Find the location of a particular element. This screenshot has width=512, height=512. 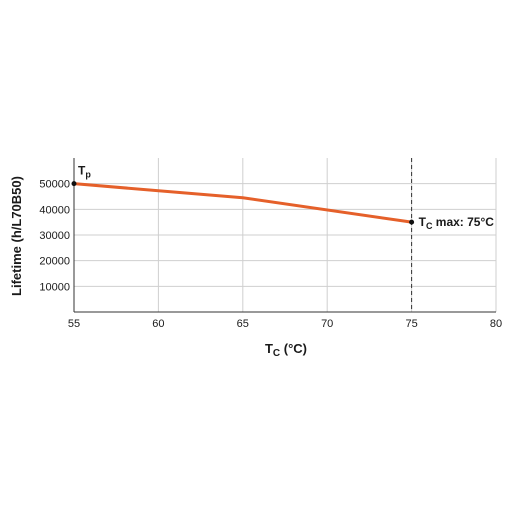

y-tick-label: 20000 is located at coordinates (54, 262).